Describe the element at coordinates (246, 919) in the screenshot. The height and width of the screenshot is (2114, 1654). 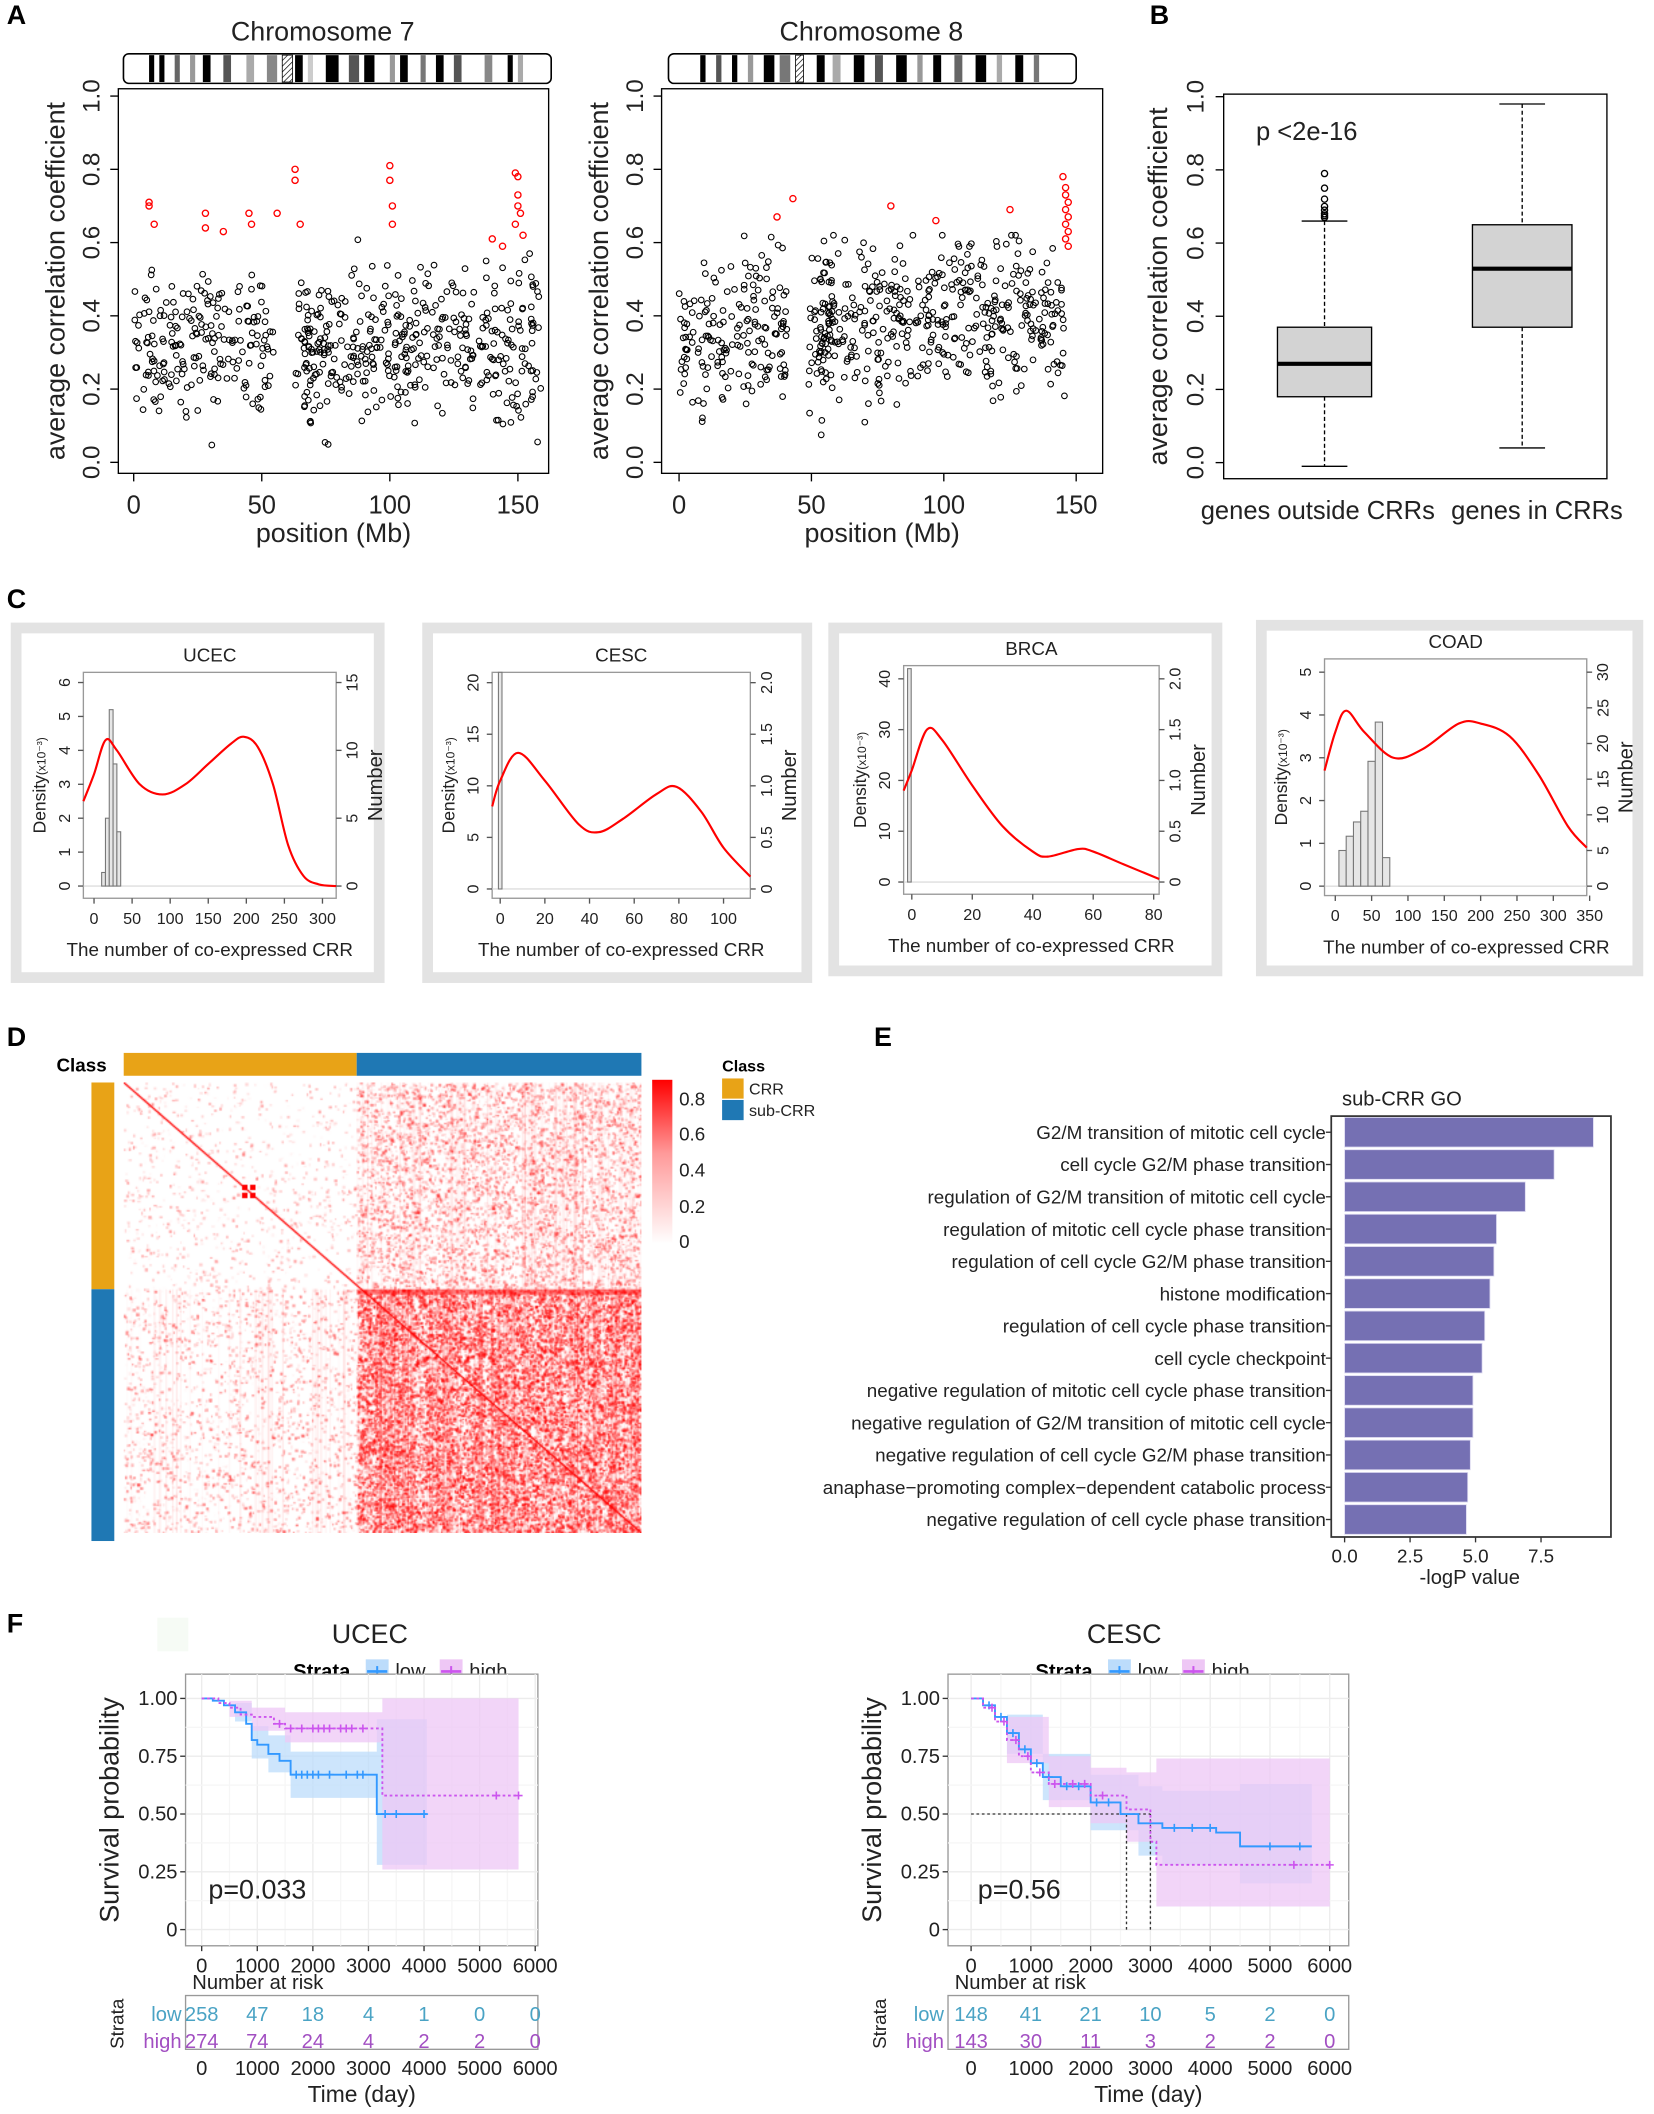
I see `x-tick-label: 200` at that location.